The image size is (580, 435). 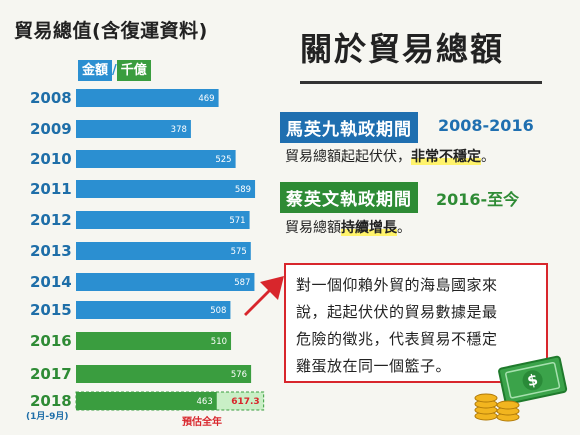 I want to click on value-label: 571, so click(x=237, y=221).